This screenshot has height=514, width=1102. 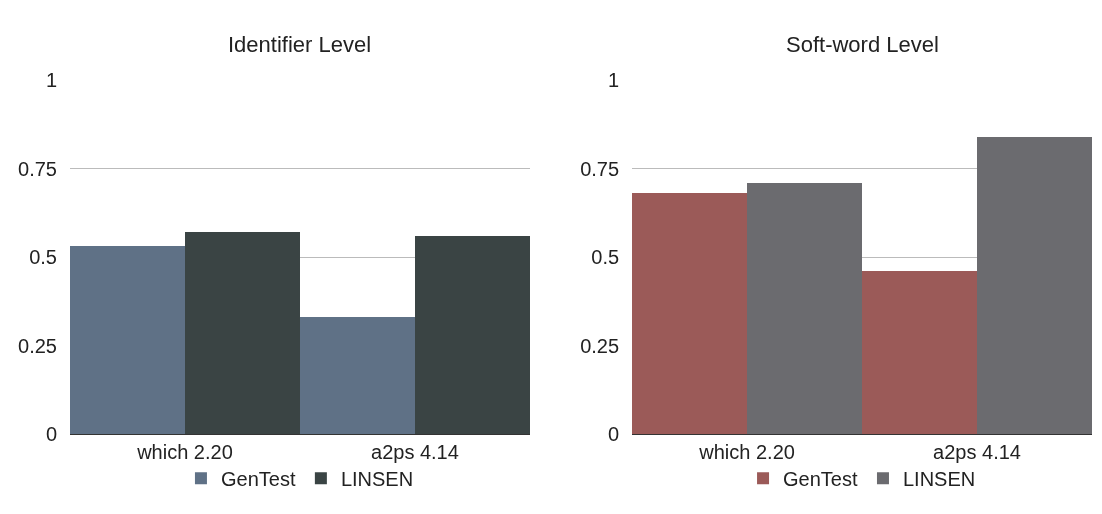 What do you see at coordinates (862, 44) in the screenshot?
I see `chart-title: Soft-word Level` at bounding box center [862, 44].